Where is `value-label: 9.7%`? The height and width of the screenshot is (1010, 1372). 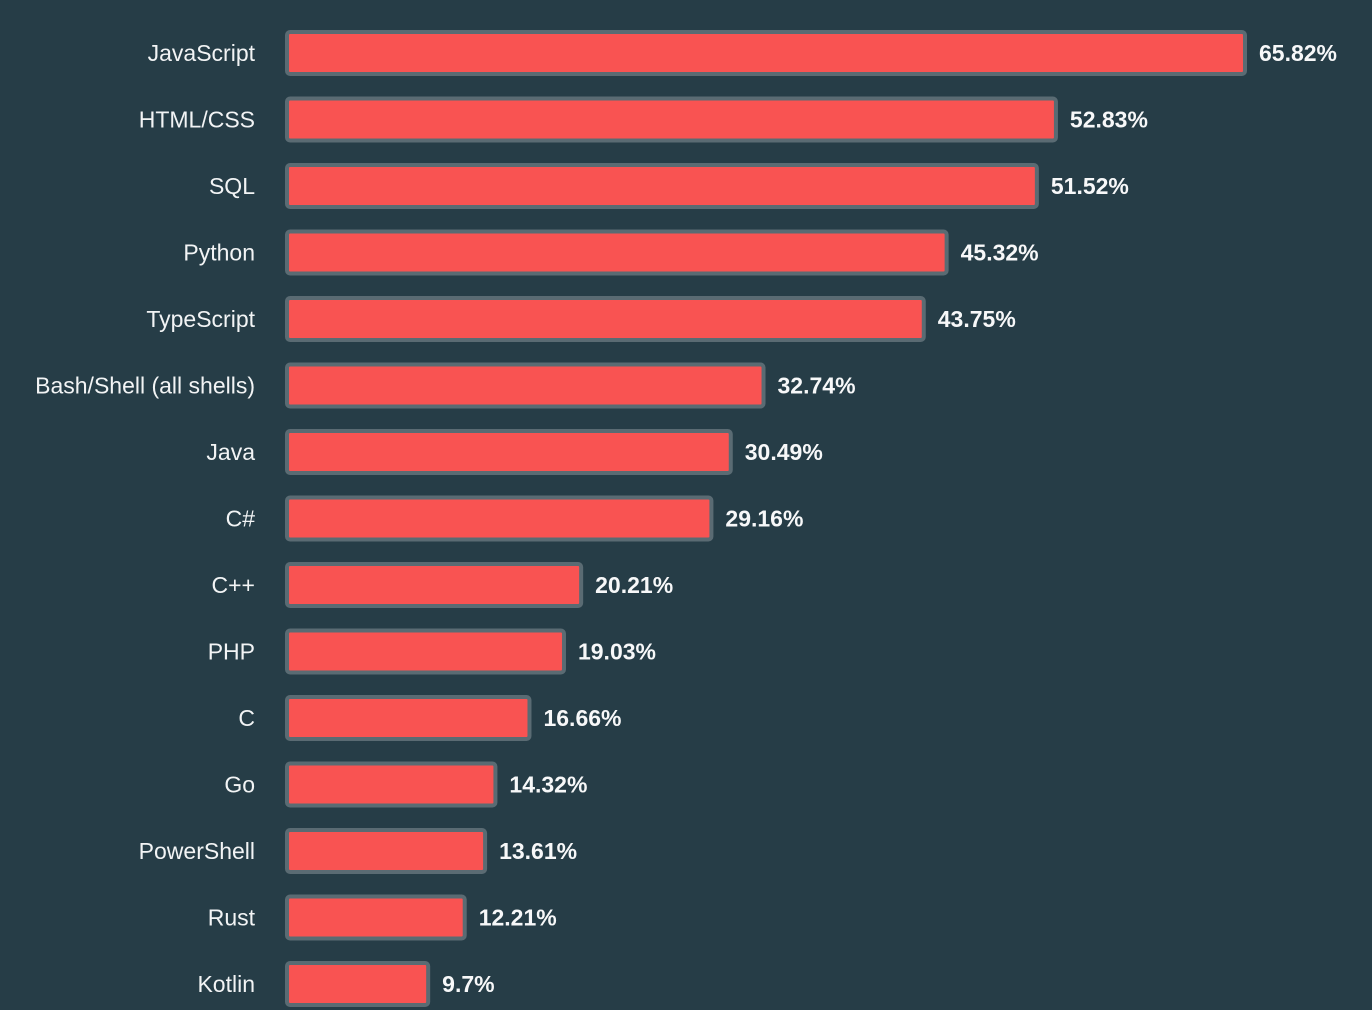 value-label: 9.7% is located at coordinates (468, 984).